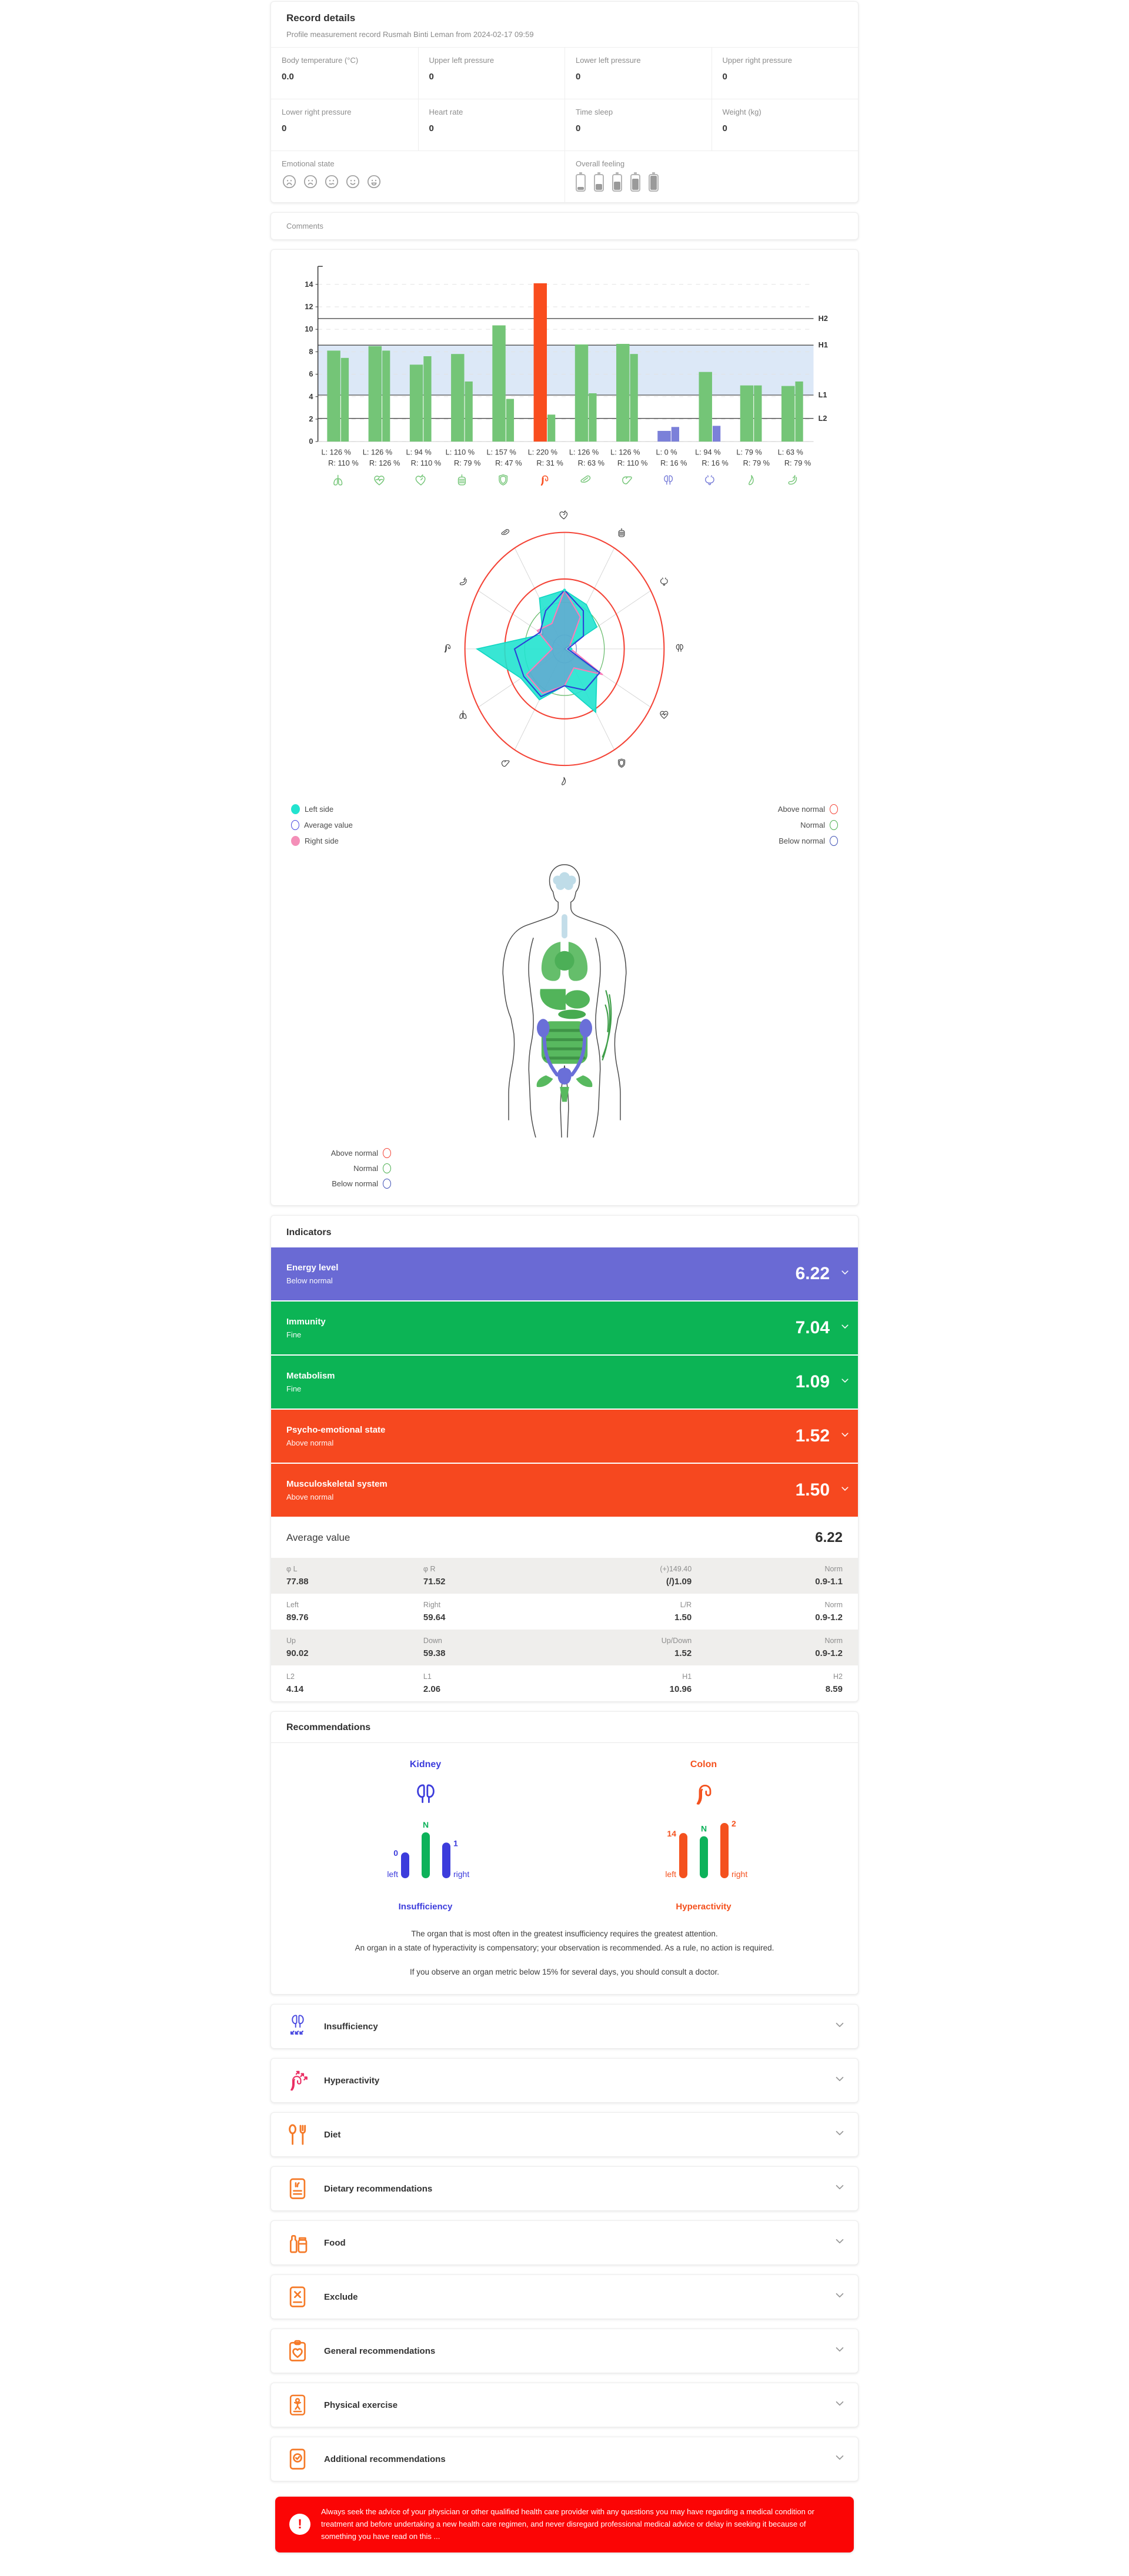 The image size is (1129, 2576). Describe the element at coordinates (311, 374) in the screenshot. I see `svg-text: 6` at that location.